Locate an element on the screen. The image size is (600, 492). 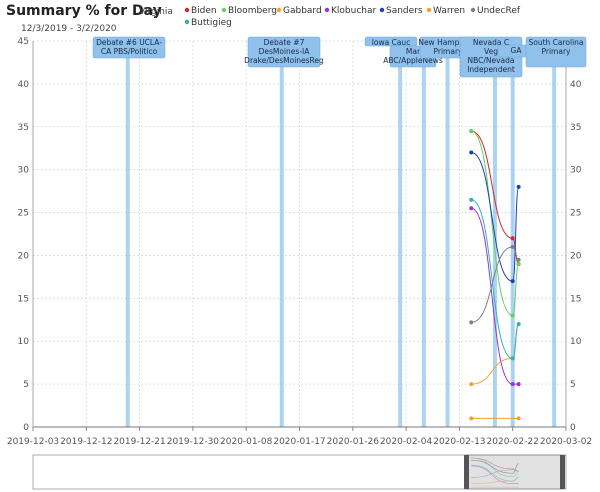
y-tick-left: 25 is located at coordinates (23, 214).